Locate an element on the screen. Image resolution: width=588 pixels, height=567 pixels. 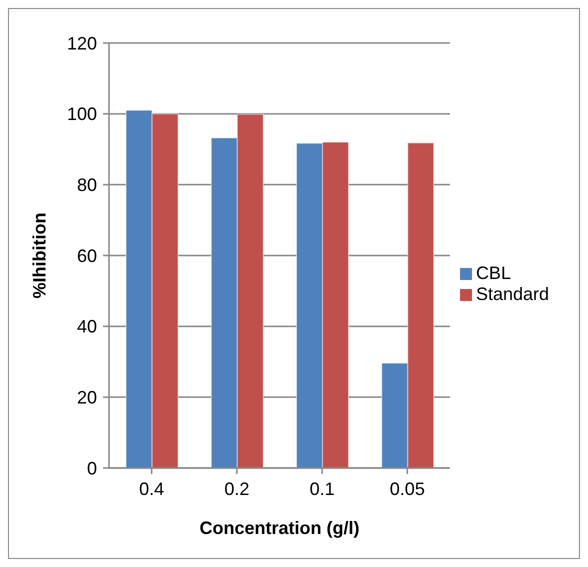
y-tick-label: 60 is located at coordinates (86, 256).